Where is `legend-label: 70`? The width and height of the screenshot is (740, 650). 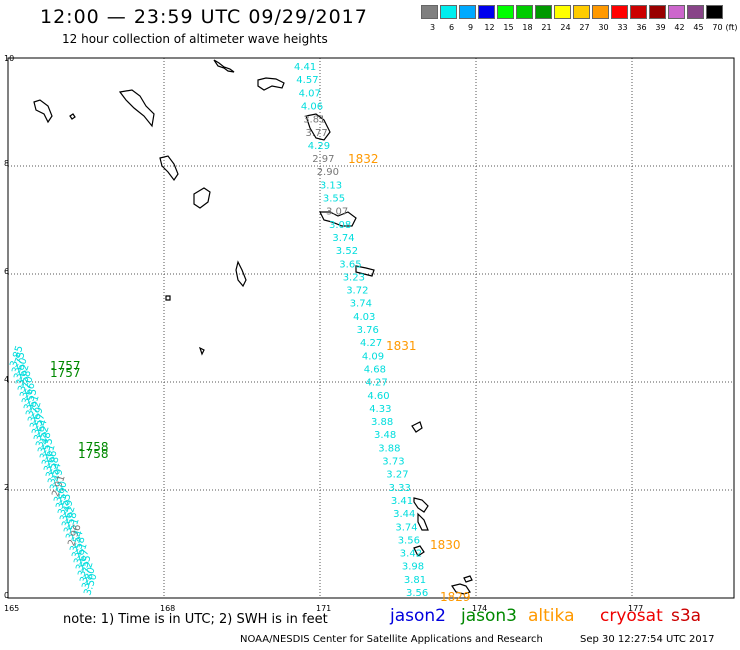 legend-label: 70 is located at coordinates (717, 27).